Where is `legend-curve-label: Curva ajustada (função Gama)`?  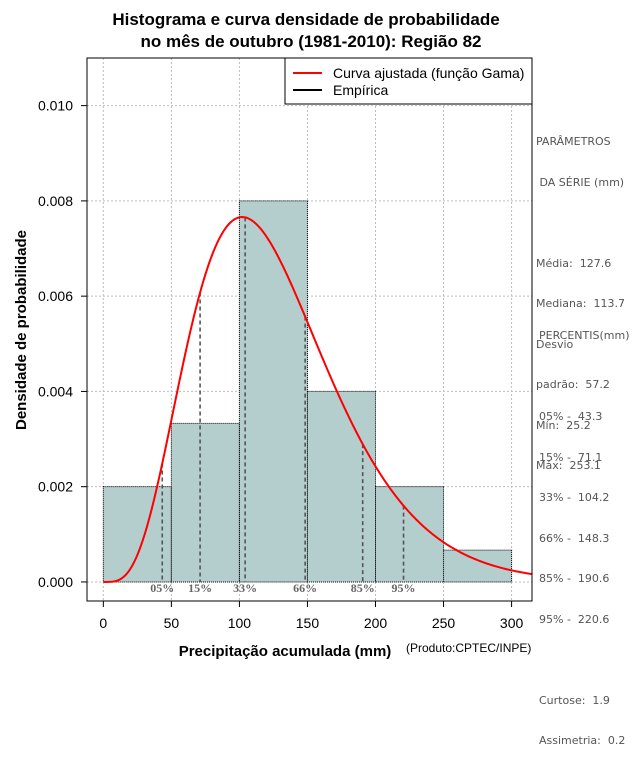 legend-curve-label: Curva ajustada (função Gama) is located at coordinates (428, 73).